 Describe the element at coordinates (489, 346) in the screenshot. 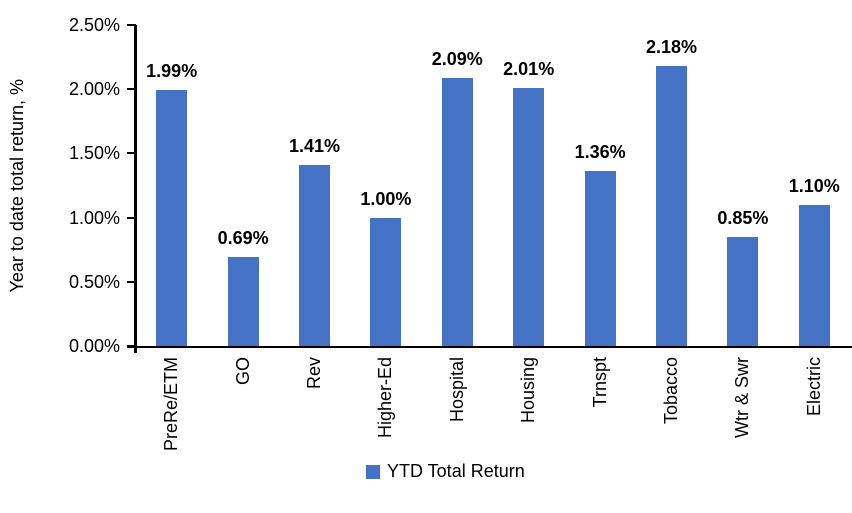

I see `x-axis-line` at that location.